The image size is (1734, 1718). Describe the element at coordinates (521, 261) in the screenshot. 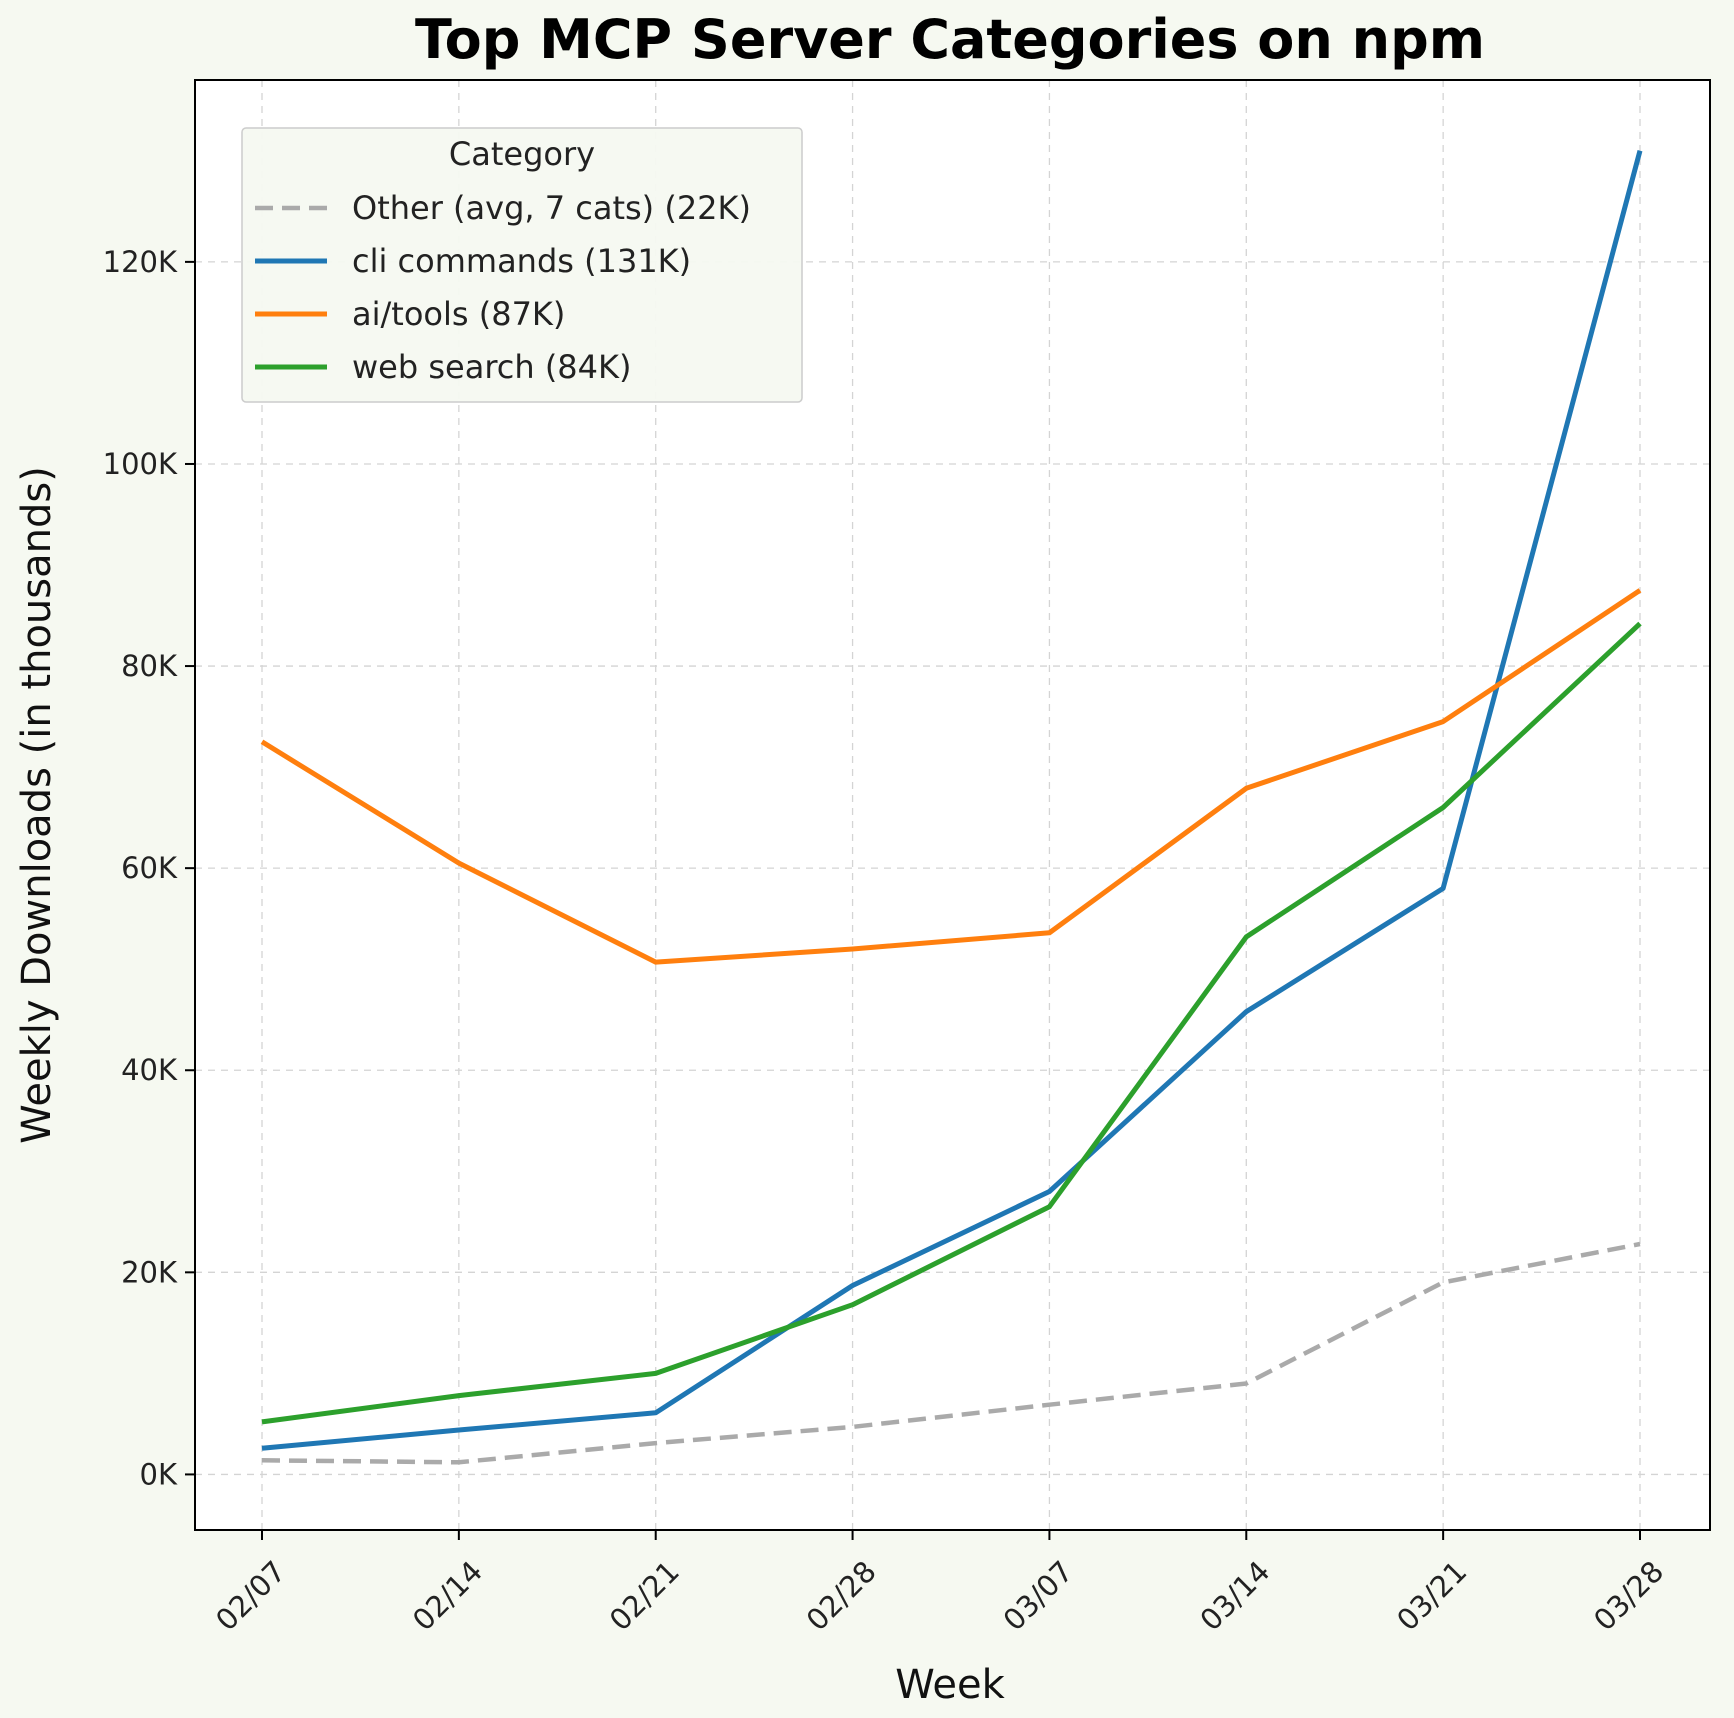

I see `legend-label: cli commands (131K)` at that location.